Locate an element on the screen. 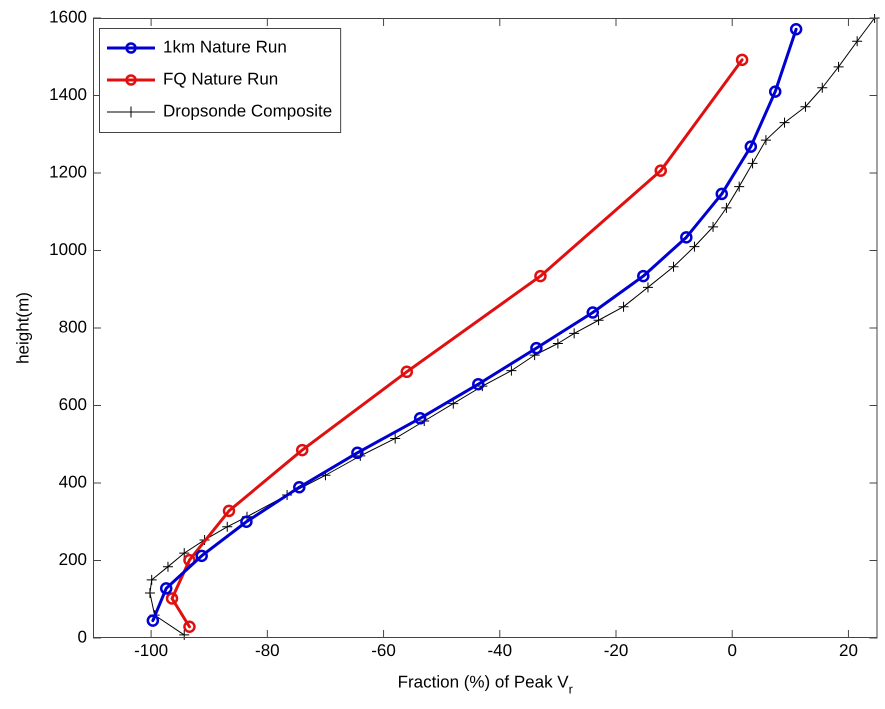 The height and width of the screenshot is (709, 885). y-tick-label: 1600 is located at coordinates (68, 17).